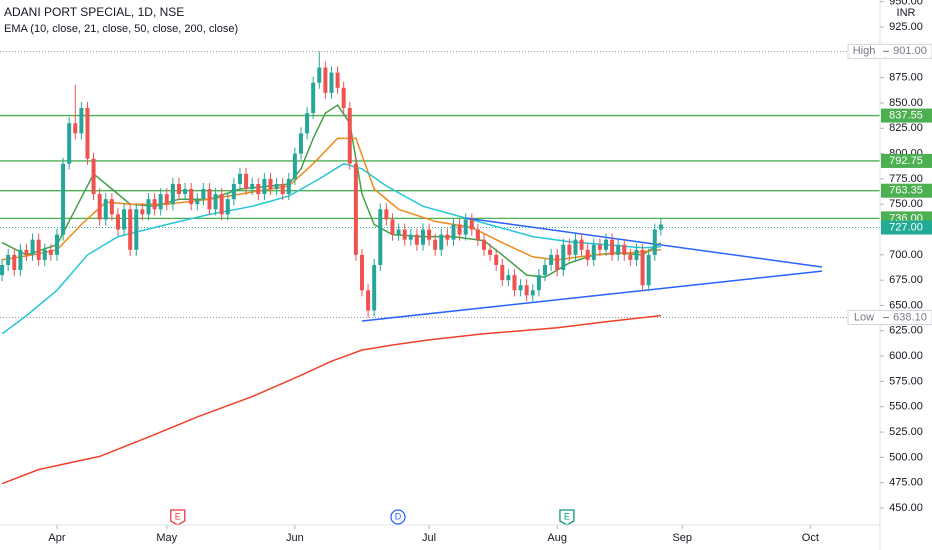 The image size is (932, 550). What do you see at coordinates (56, 538) in the screenshot?
I see `x-tick-label: Apr` at bounding box center [56, 538].